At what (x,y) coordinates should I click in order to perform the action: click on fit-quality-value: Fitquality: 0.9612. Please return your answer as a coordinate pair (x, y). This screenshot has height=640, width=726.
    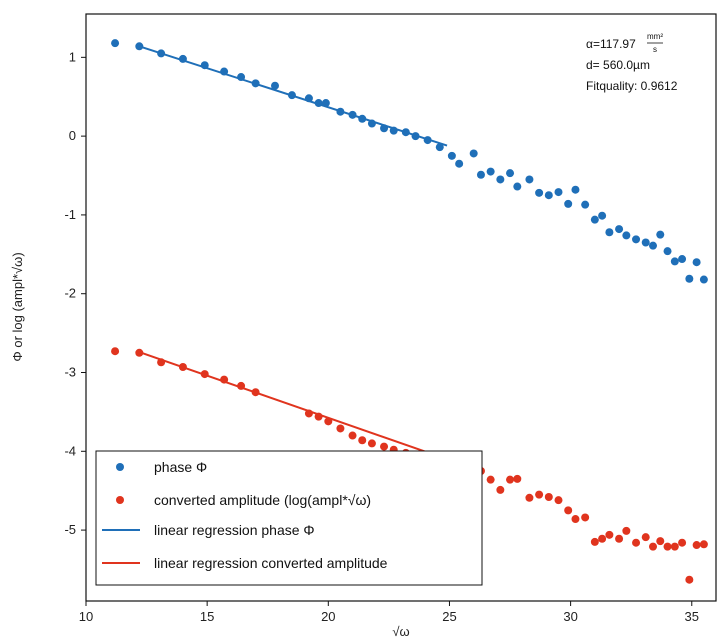
    Looking at the image, I should click on (632, 86).